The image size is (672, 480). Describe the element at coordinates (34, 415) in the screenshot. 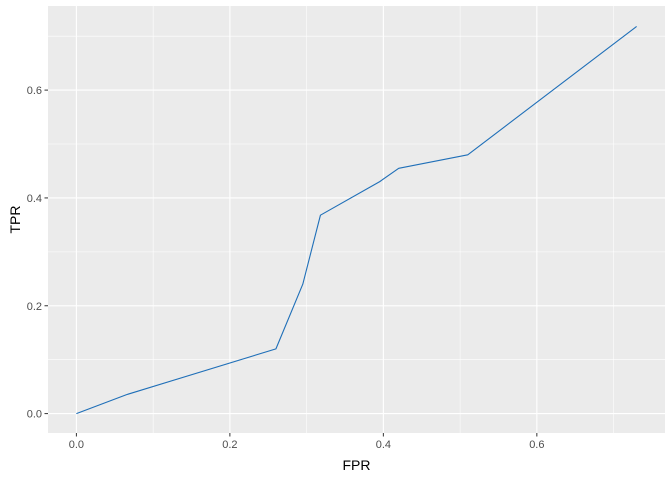

I see `y-tick-label: 0.0` at that location.